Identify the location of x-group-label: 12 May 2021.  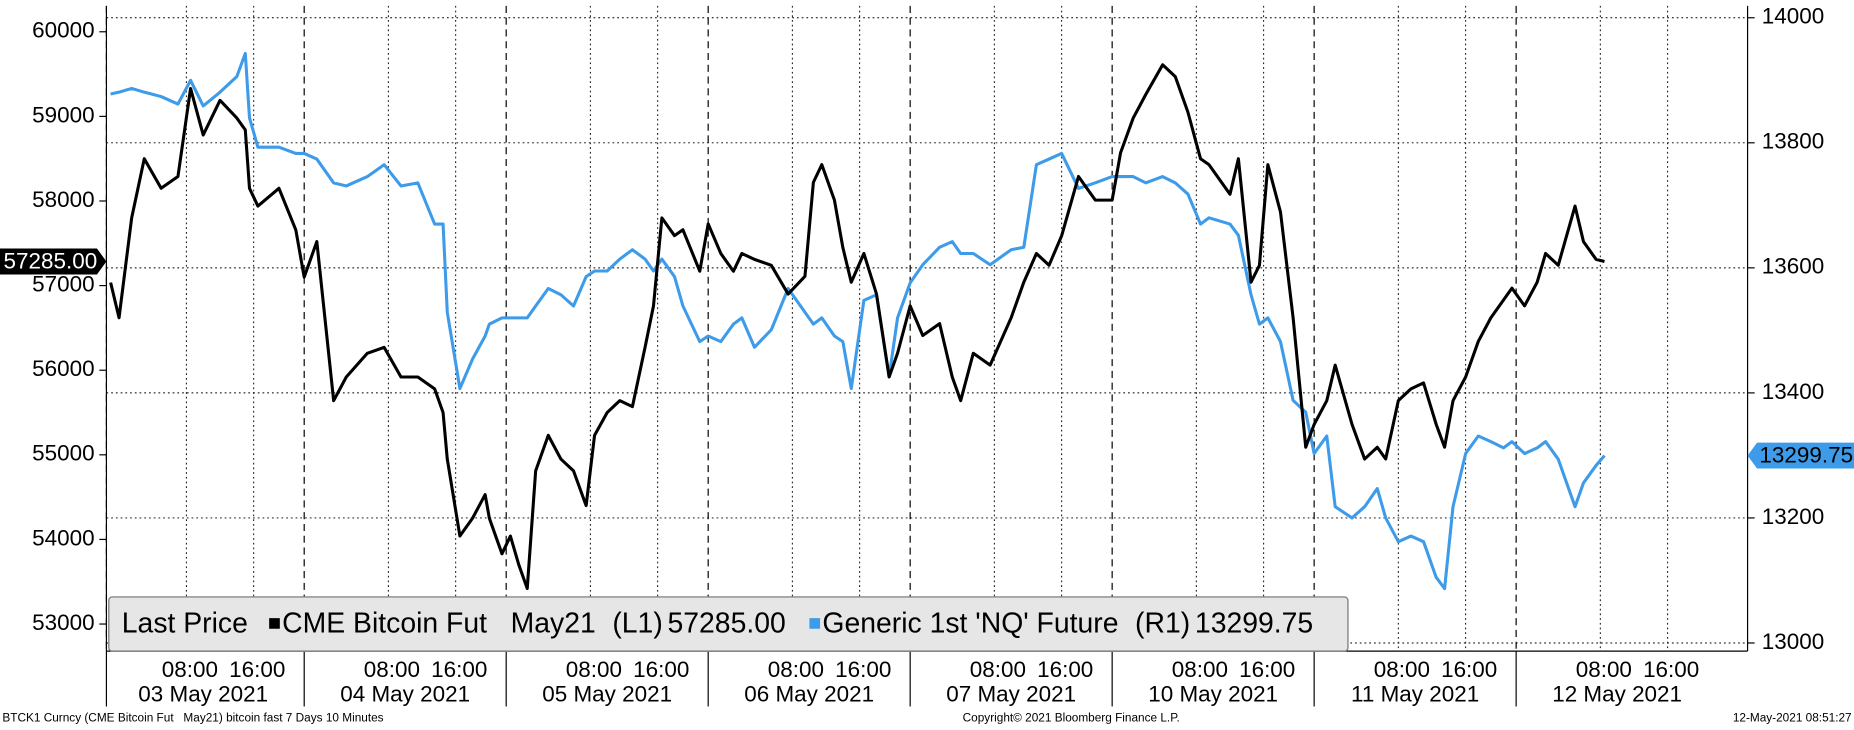
(1617, 694).